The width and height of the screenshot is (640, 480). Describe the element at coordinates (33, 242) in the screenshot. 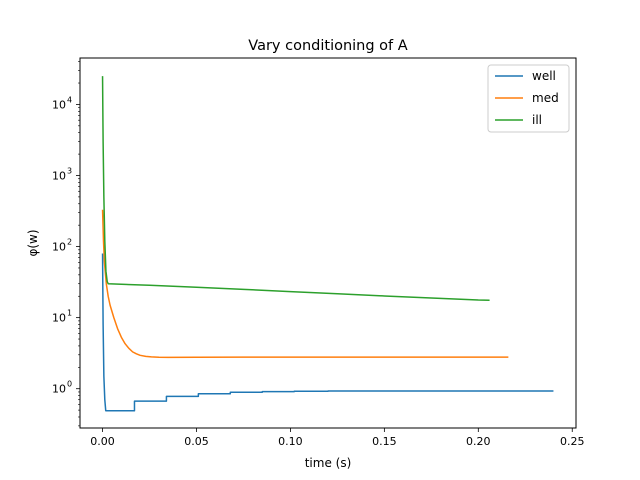

I see `y-axis-label: φ(w)` at that location.